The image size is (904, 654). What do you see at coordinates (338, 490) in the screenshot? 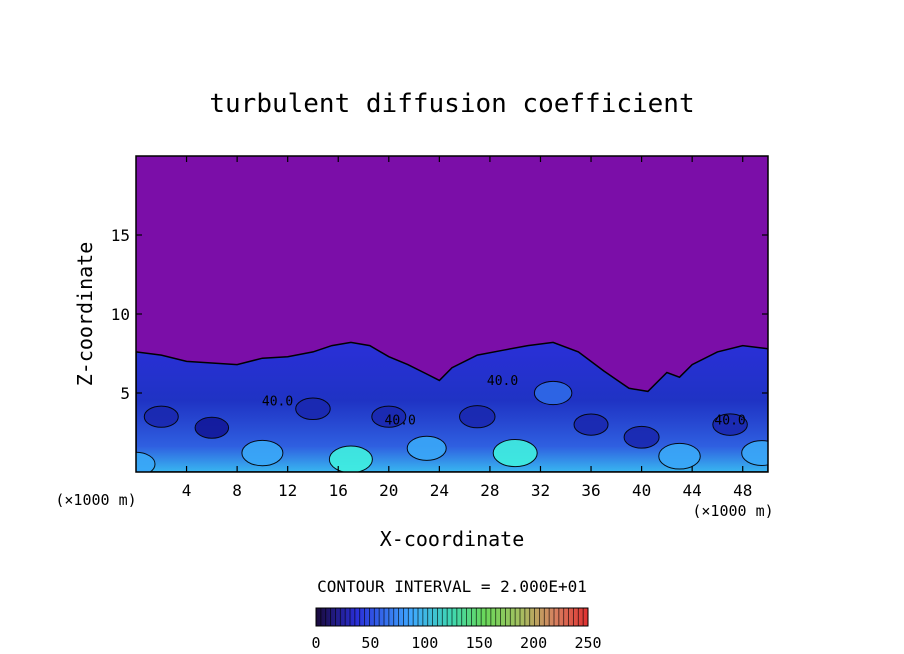
I see `x-tick-label: 16` at bounding box center [338, 490].